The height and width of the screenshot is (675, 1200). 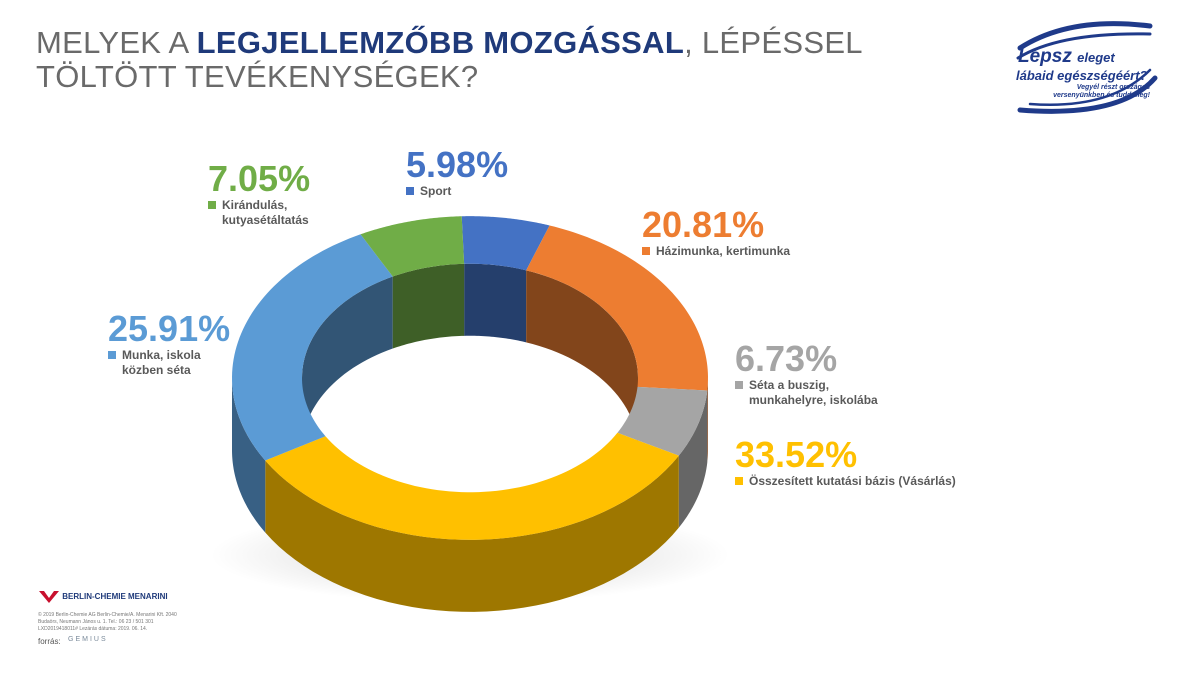 I want to click on slice-munka, so click(x=312, y=347).